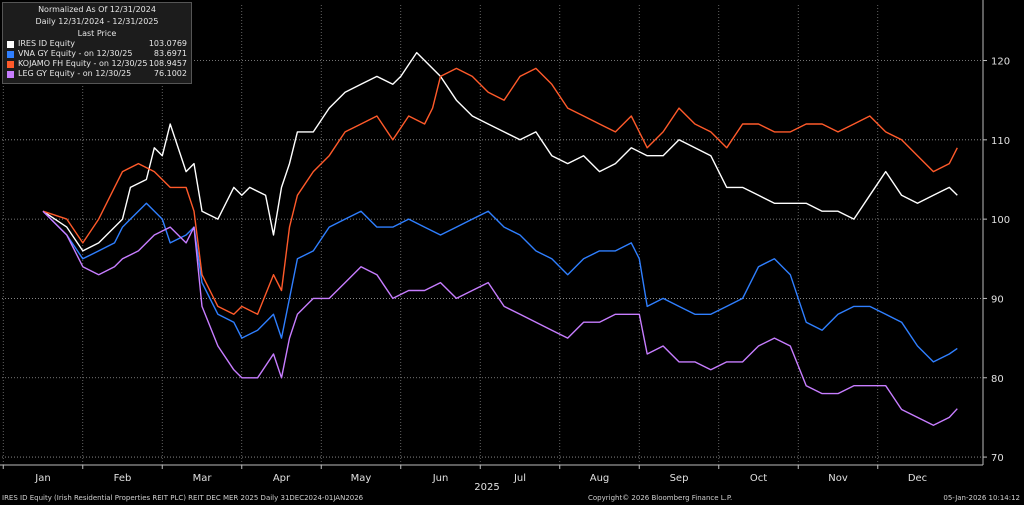  What do you see at coordinates (46, 43) in the screenshot?
I see `legend-name-ires: IRES ID Equity` at bounding box center [46, 43].